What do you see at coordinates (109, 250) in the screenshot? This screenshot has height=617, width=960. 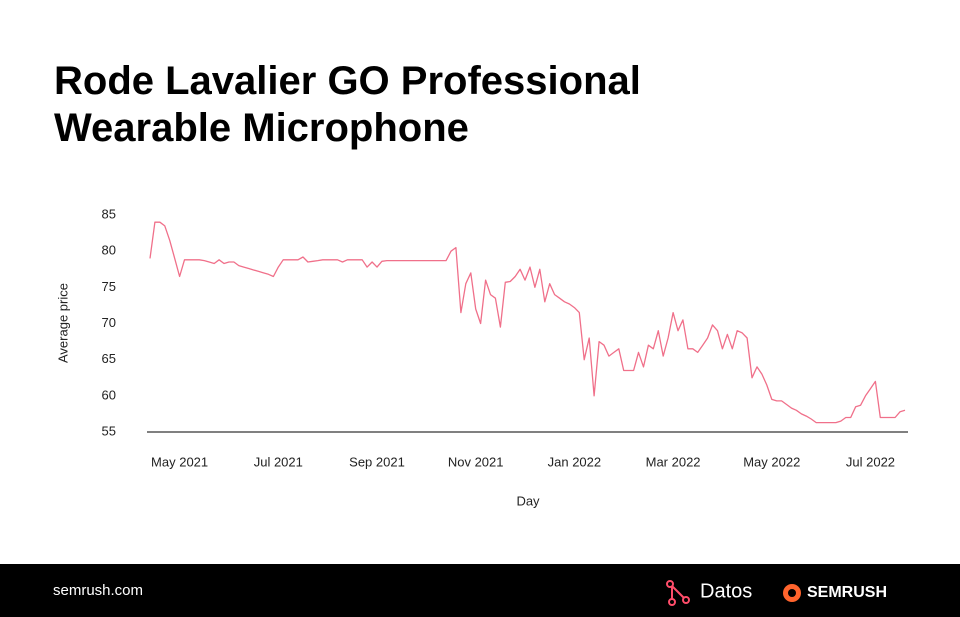 I see `y-tick-label: 80` at bounding box center [109, 250].